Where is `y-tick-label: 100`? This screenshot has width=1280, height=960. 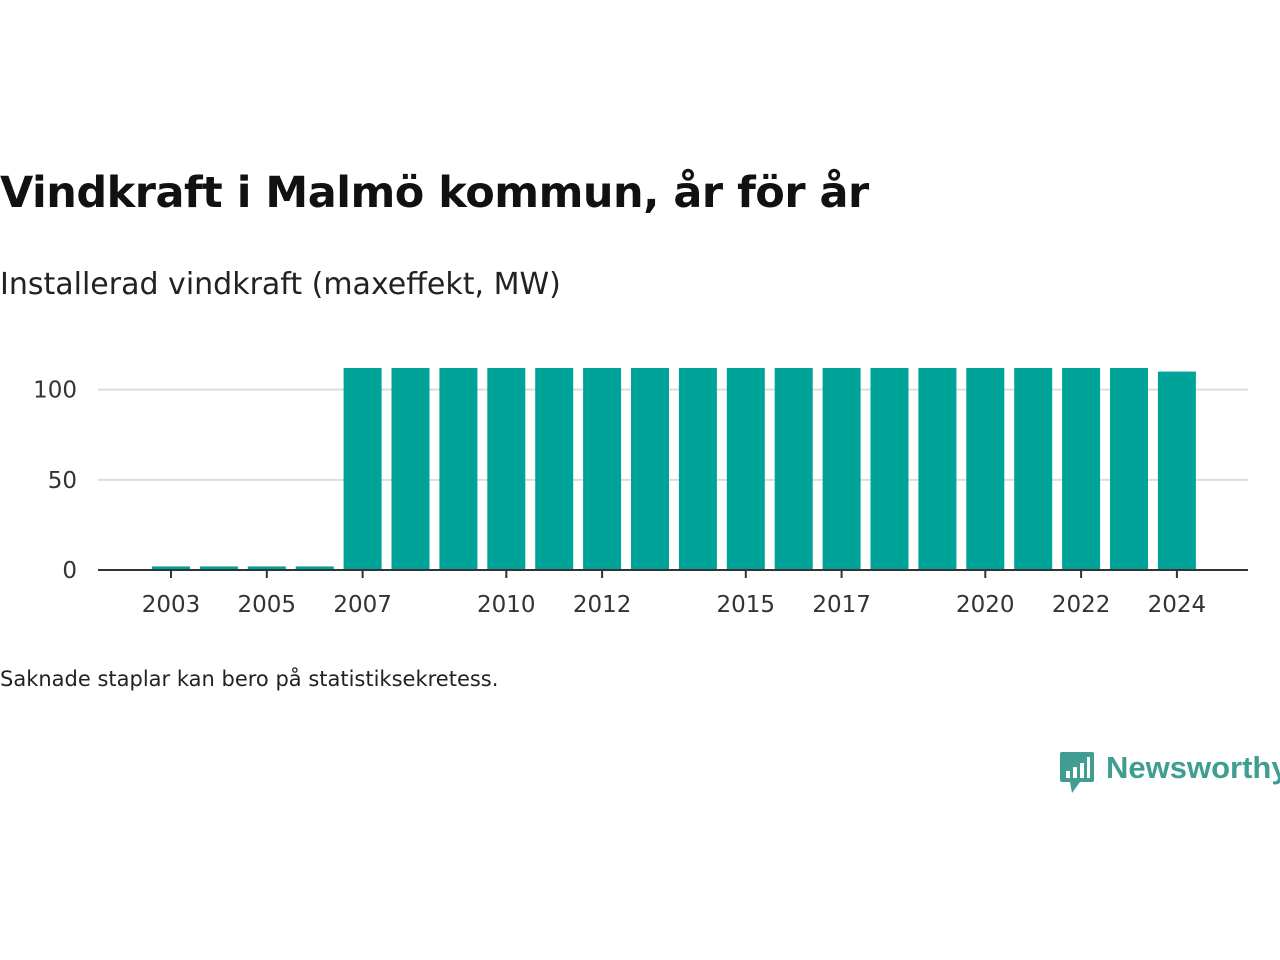
y-tick-label: 100 is located at coordinates (55, 391).